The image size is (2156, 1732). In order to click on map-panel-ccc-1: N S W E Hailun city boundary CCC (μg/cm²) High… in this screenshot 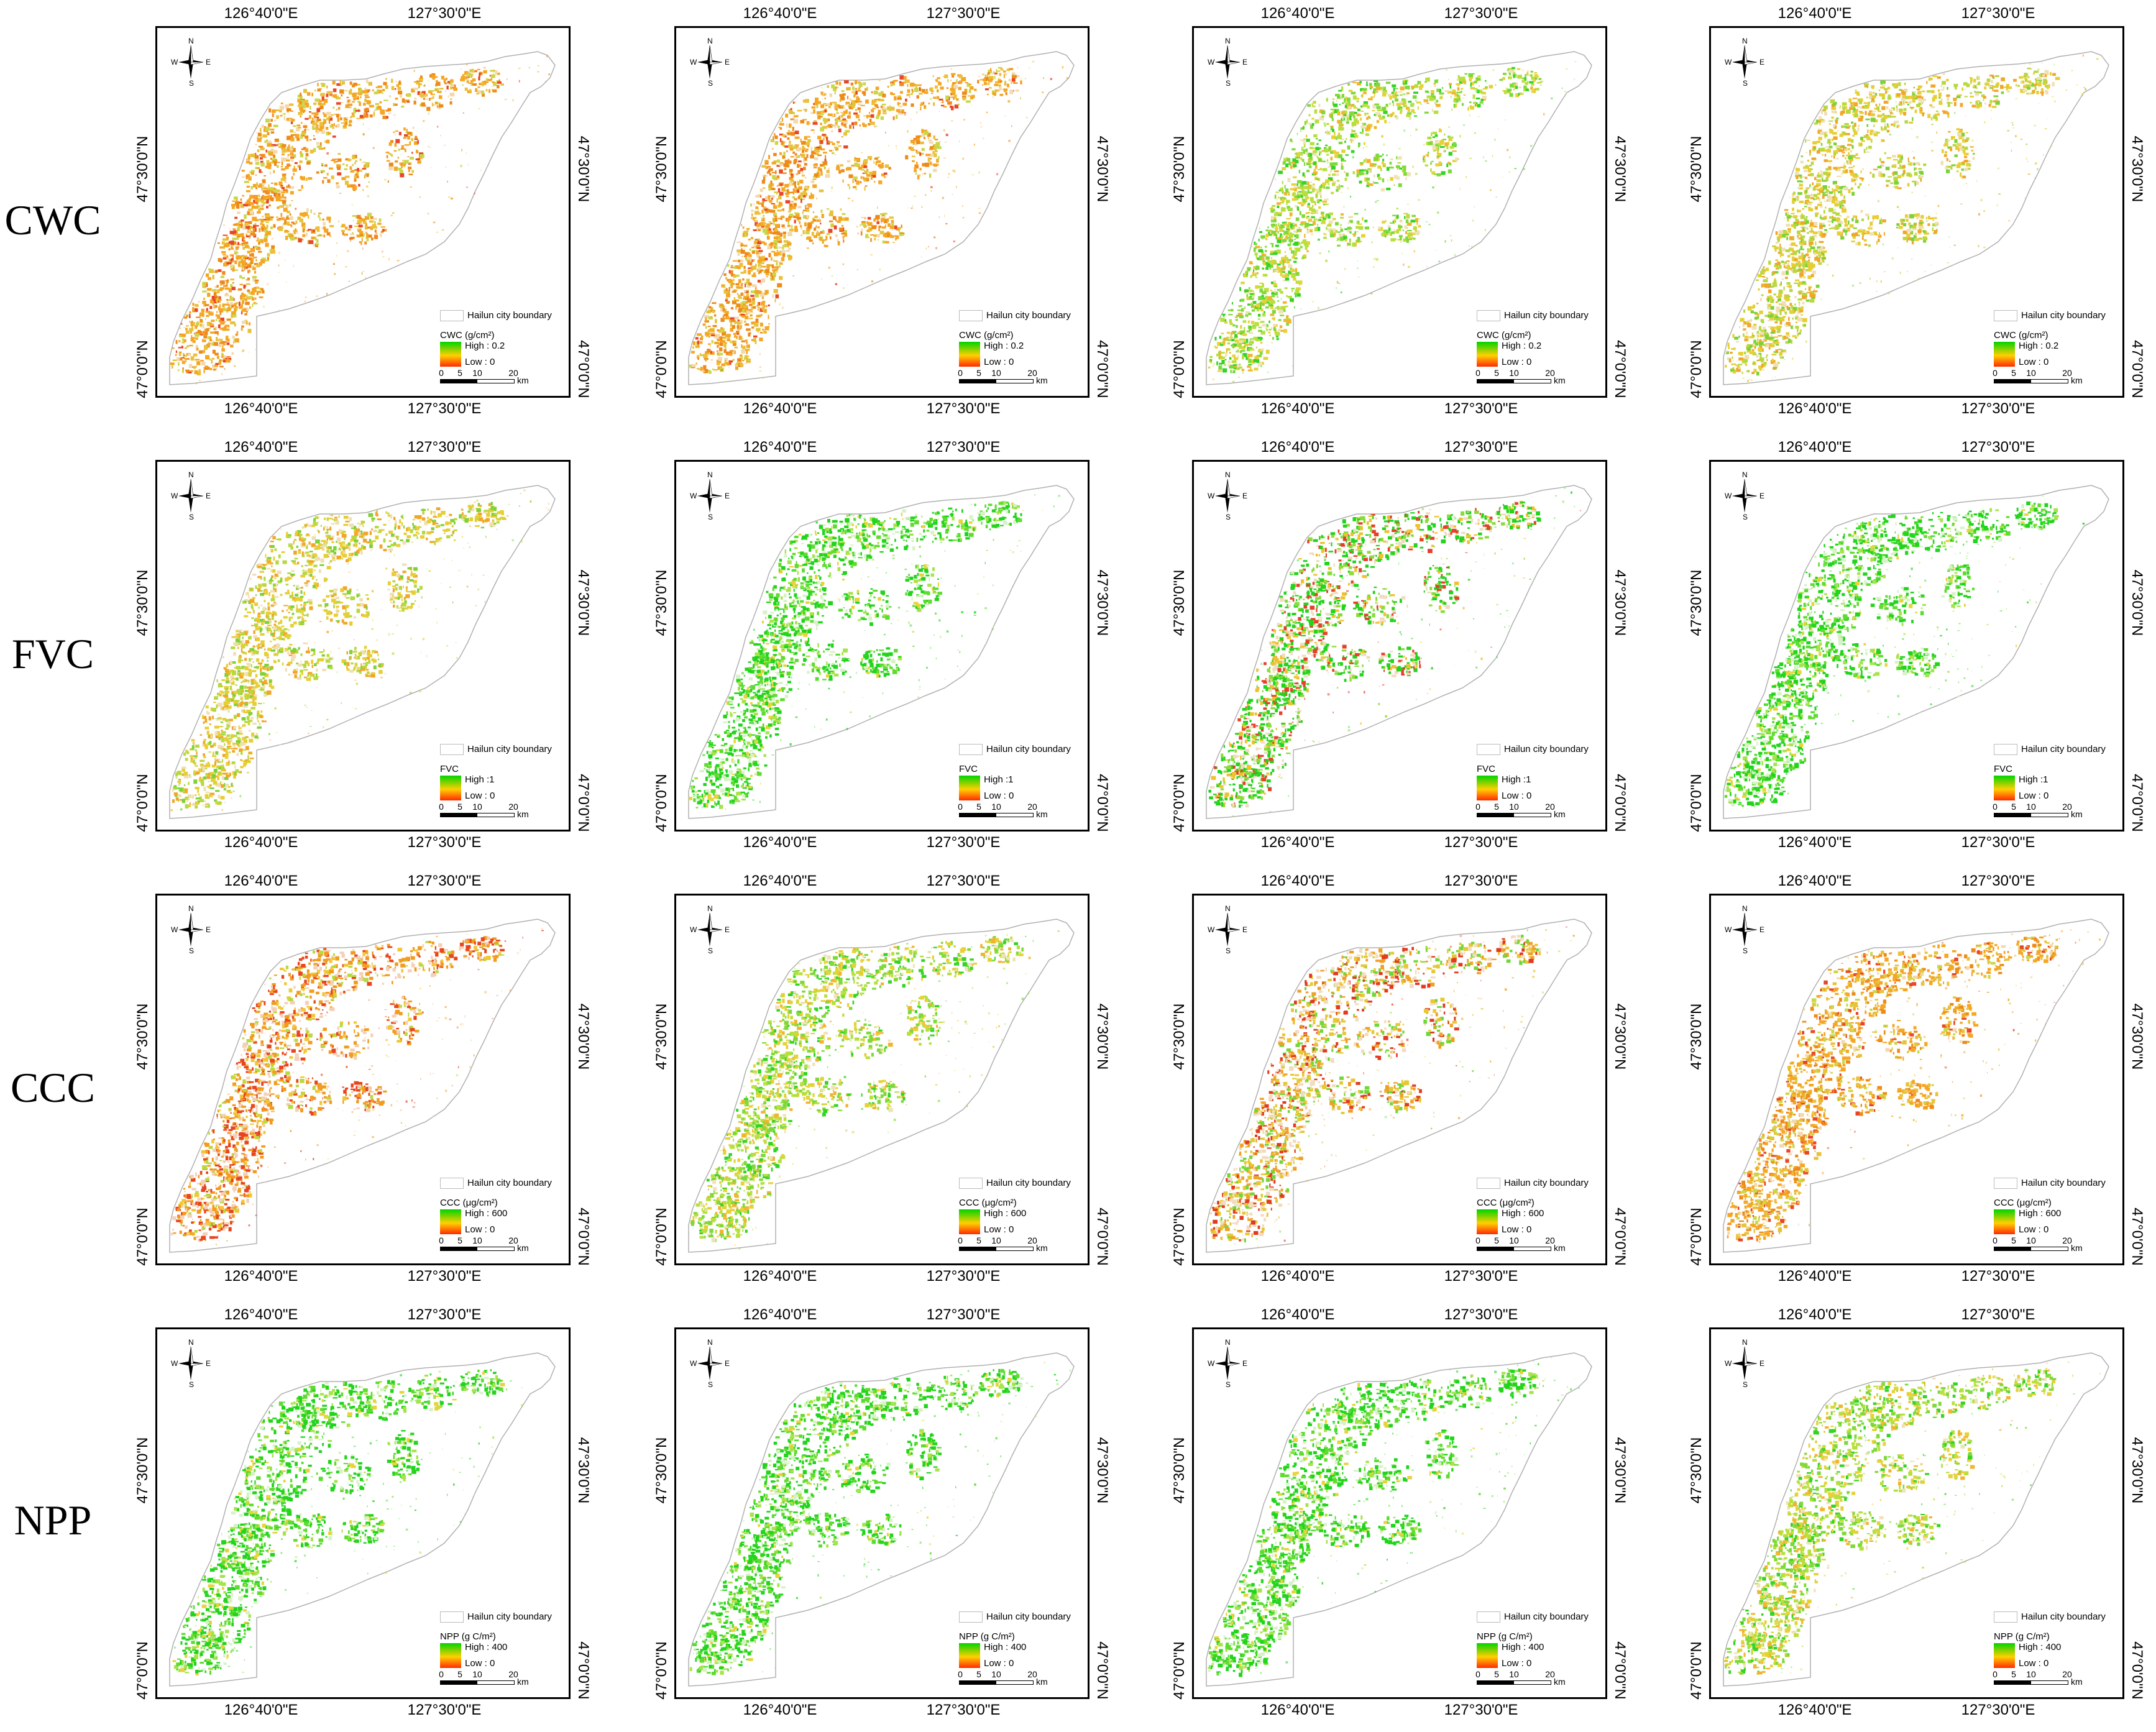, I will do `click(363, 1079)`.